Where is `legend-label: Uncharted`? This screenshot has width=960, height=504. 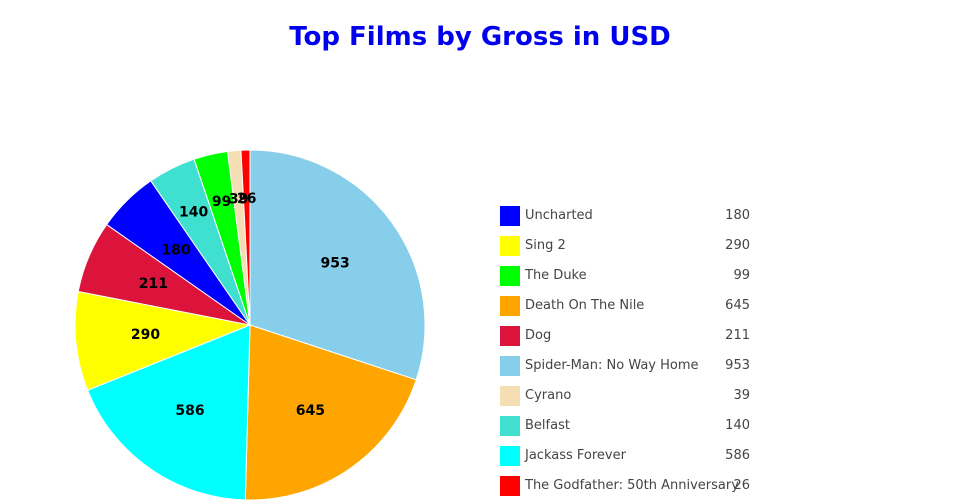 legend-label: Uncharted is located at coordinates (559, 215).